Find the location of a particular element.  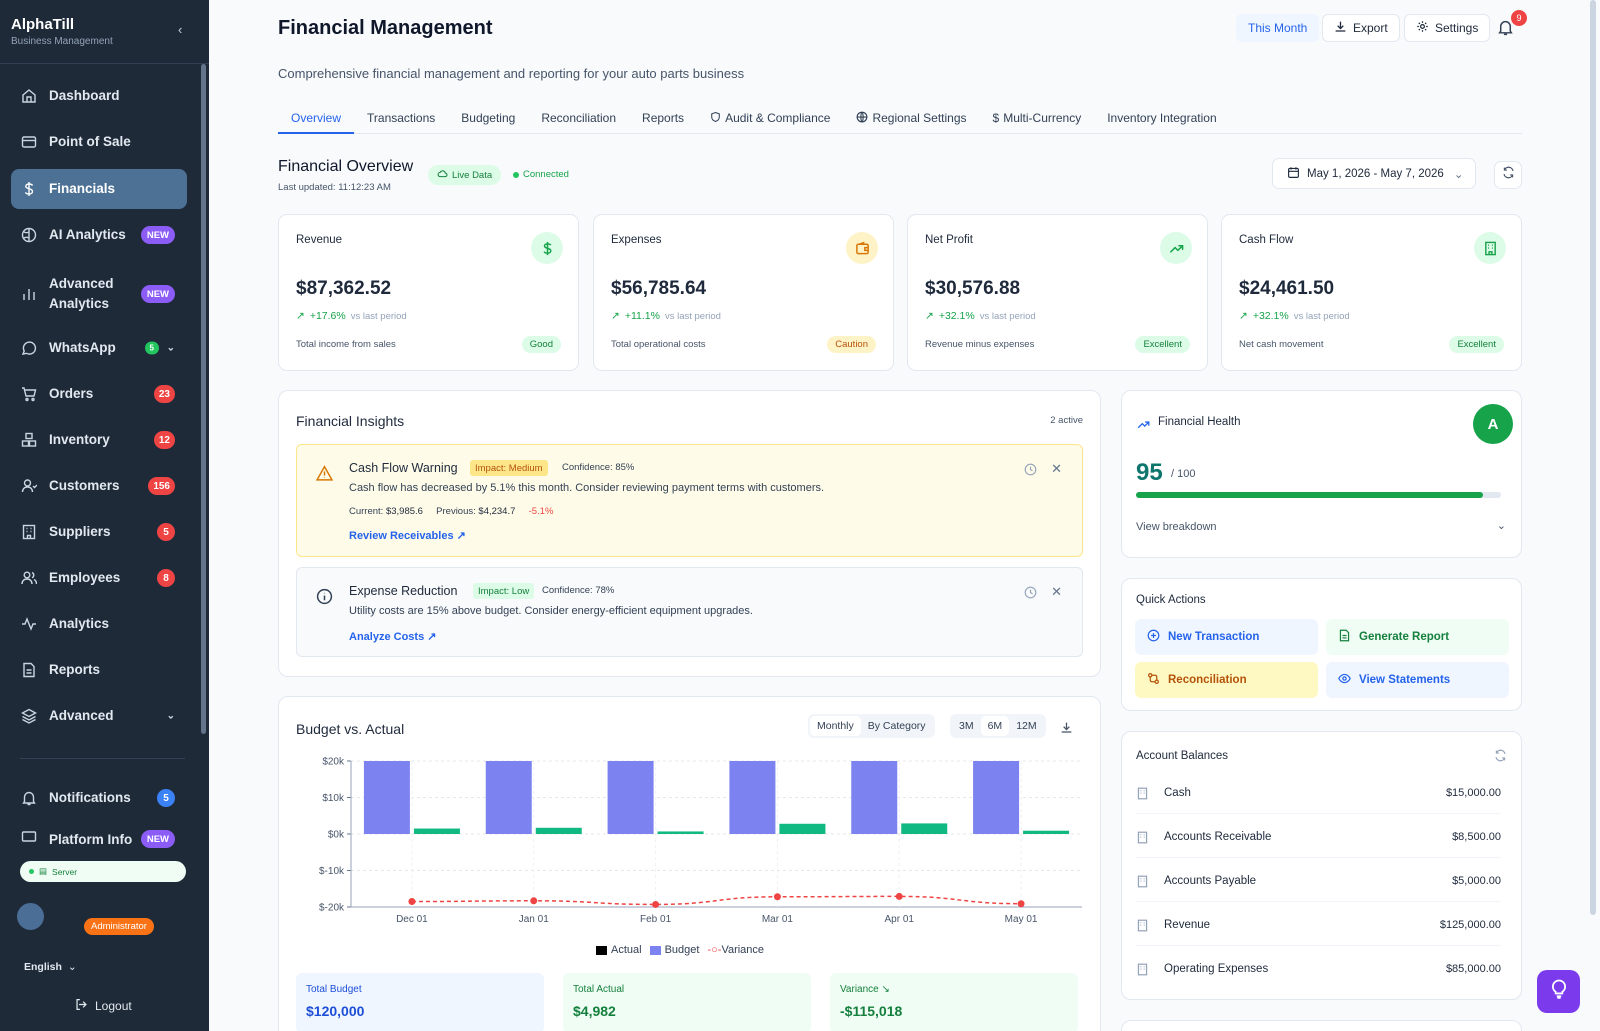

sidebar-item-analytics: Analytics is located at coordinates (99, 624).